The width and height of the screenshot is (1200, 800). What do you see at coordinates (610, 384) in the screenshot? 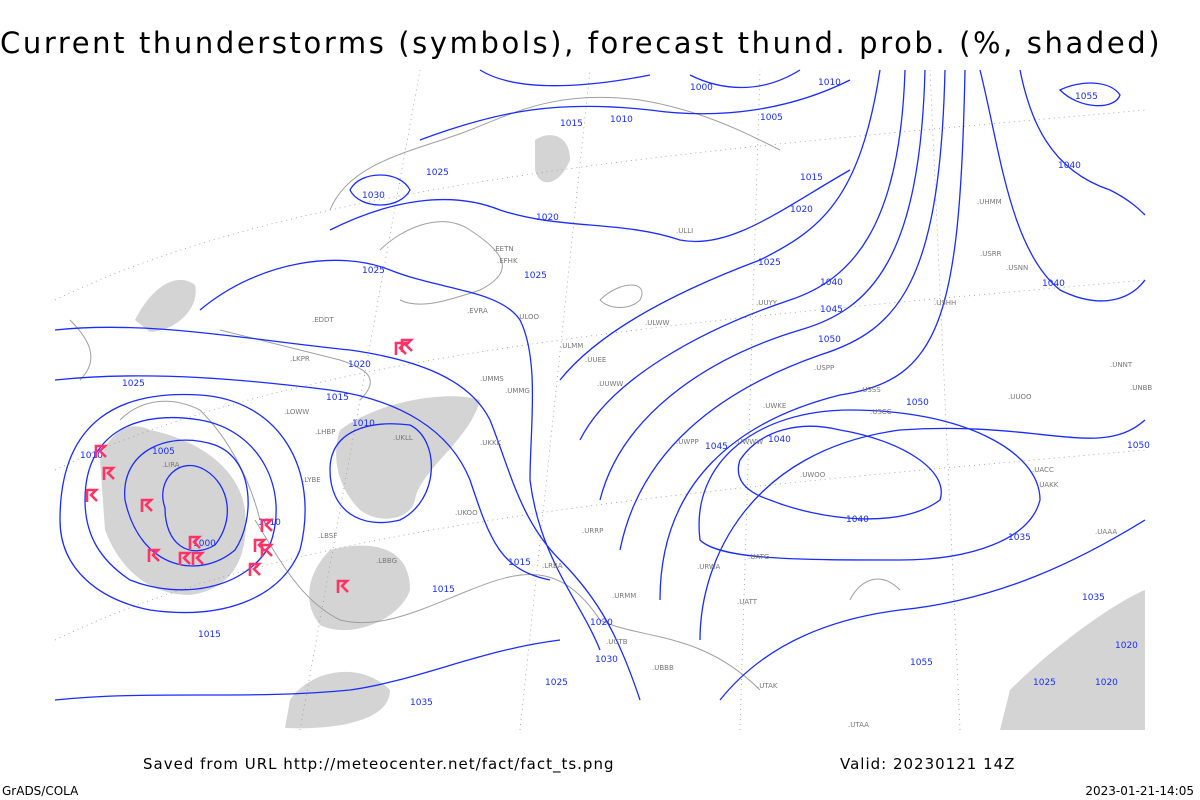
I see `station-label: .UUWW` at bounding box center [610, 384].